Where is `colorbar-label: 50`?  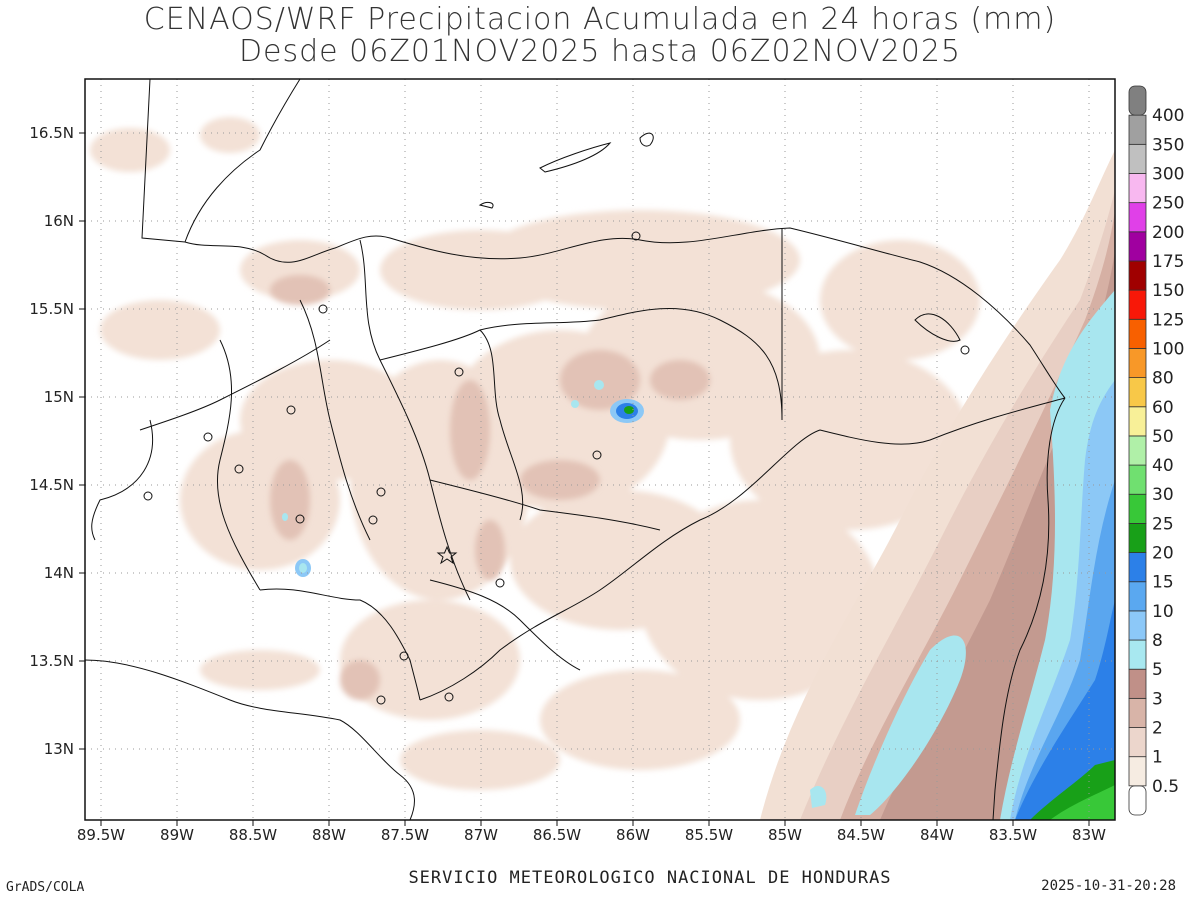
colorbar-label: 50 is located at coordinates (1163, 437).